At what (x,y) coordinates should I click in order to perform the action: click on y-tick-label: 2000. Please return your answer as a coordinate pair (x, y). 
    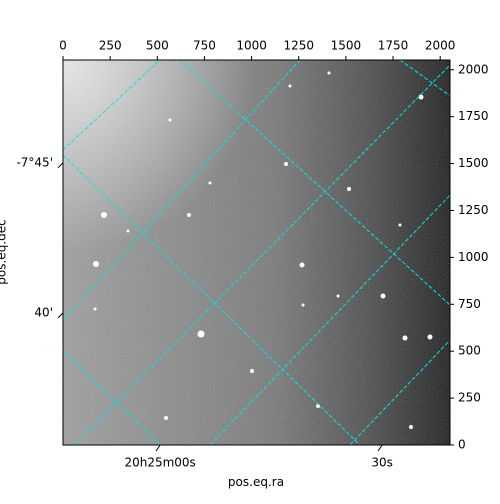
    Looking at the image, I should click on (473, 69).